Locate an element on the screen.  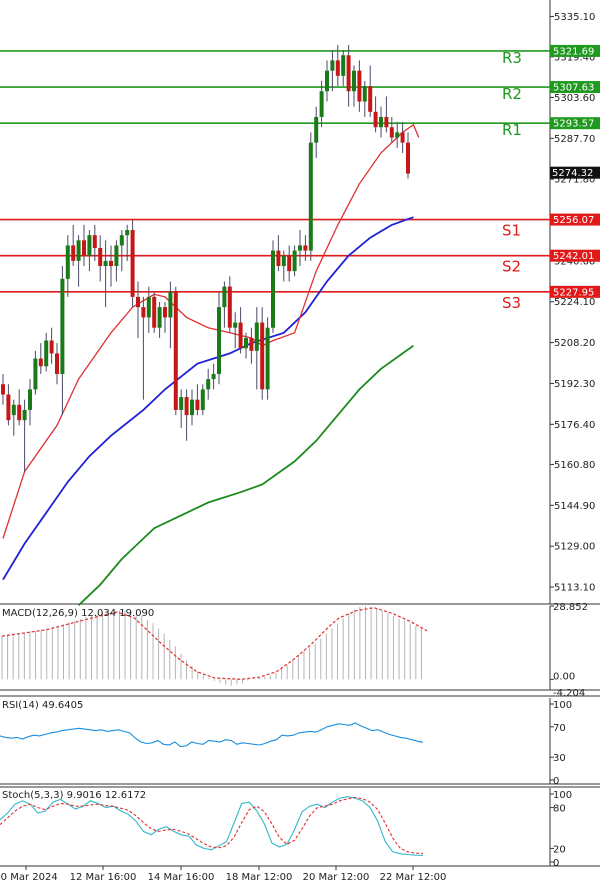
macd-tick-label: -4.204 is located at coordinates (569, 693).